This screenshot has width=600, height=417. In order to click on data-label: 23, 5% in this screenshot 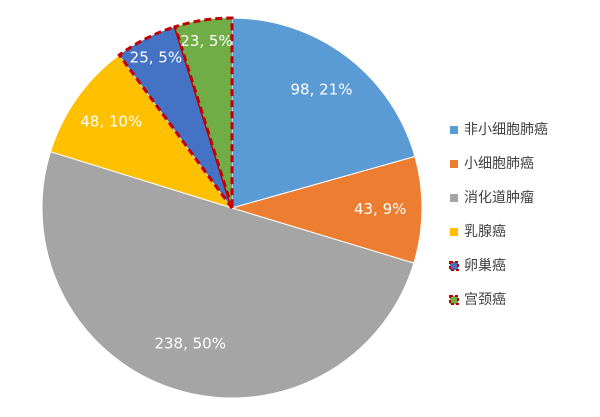, I will do `click(206, 41)`.